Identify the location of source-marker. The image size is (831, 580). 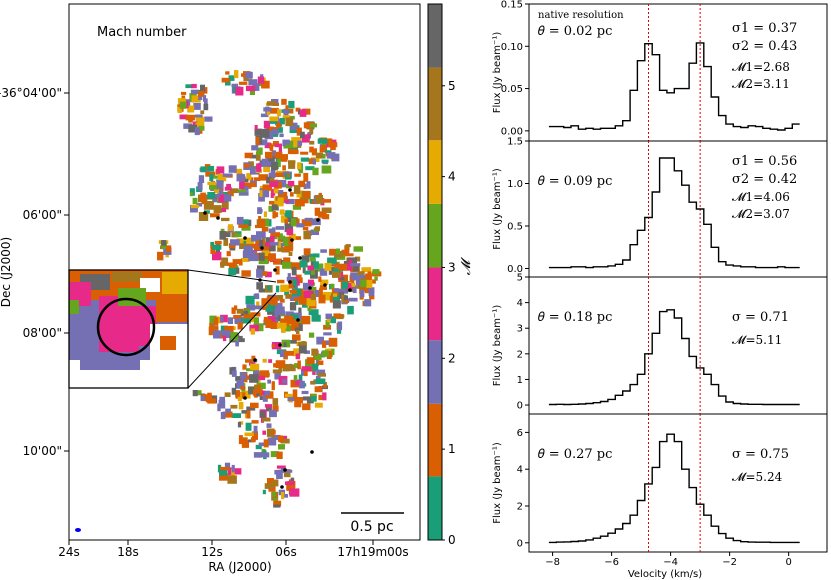
(245, 238).